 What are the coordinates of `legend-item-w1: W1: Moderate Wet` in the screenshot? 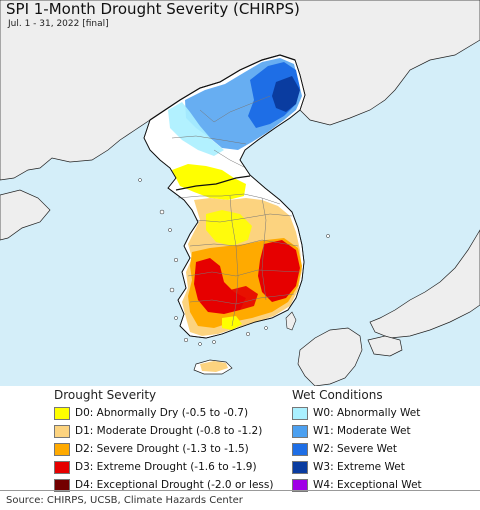 It's located at (351, 431).